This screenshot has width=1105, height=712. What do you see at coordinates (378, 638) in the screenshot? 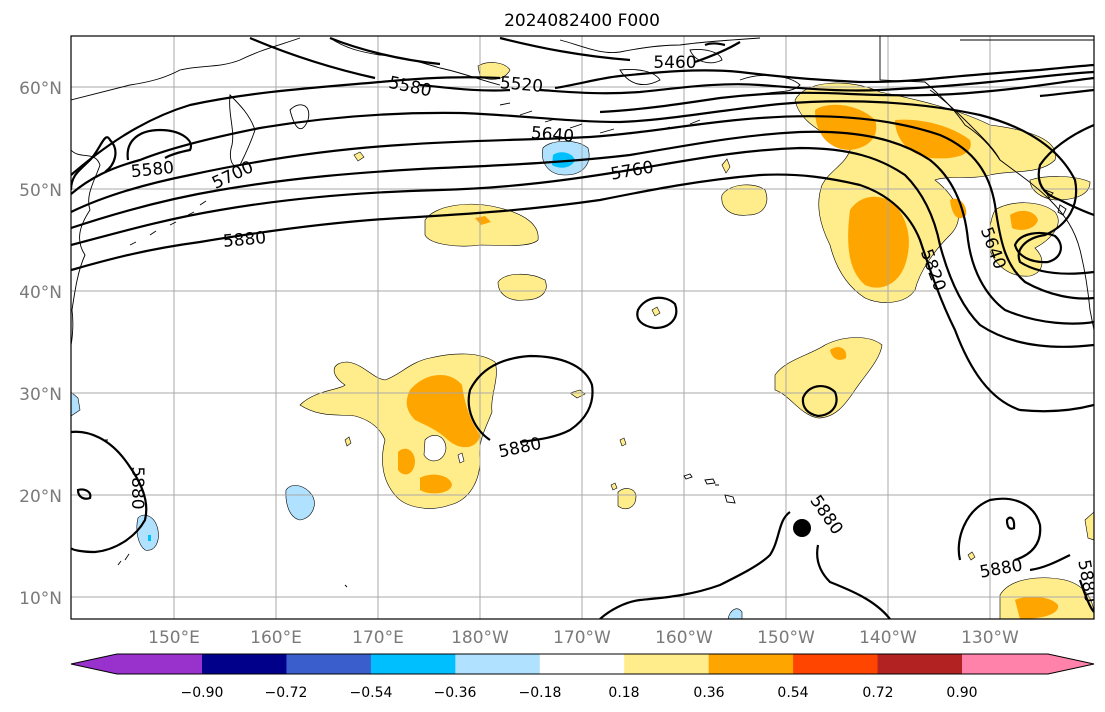
I see `lon-label: 170°E` at bounding box center [378, 638].